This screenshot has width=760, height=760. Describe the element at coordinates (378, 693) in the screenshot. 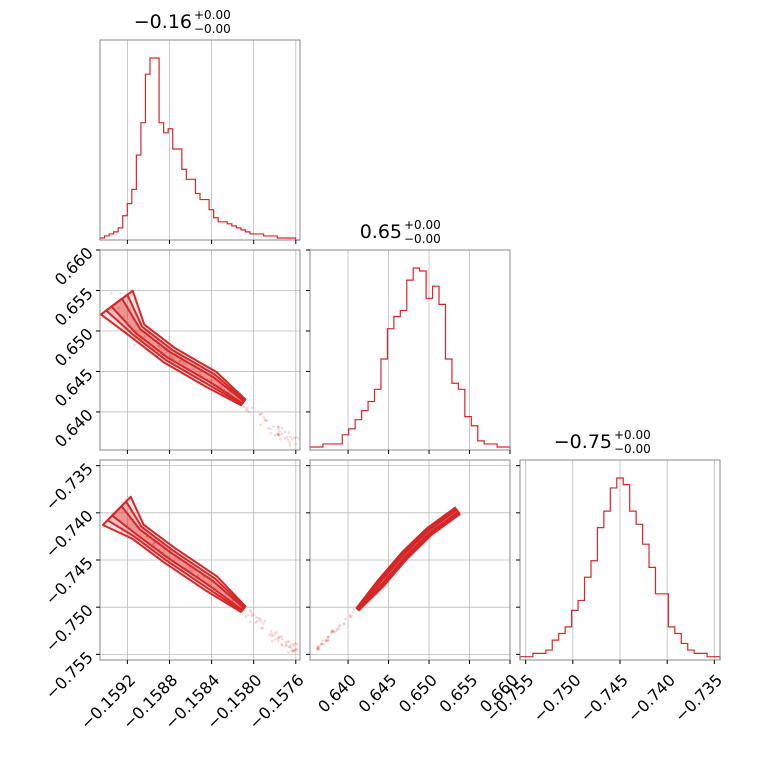

I see `x-tick-label: 0.645` at that location.